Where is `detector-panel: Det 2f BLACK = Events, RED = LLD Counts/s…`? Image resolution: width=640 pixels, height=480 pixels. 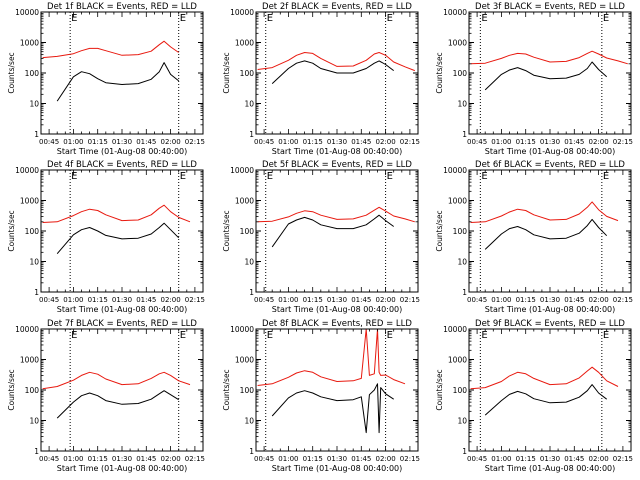 detector-panel: Det 2f BLACK = Events, RED = LLD Counts/s… is located at coordinates (321, 79).